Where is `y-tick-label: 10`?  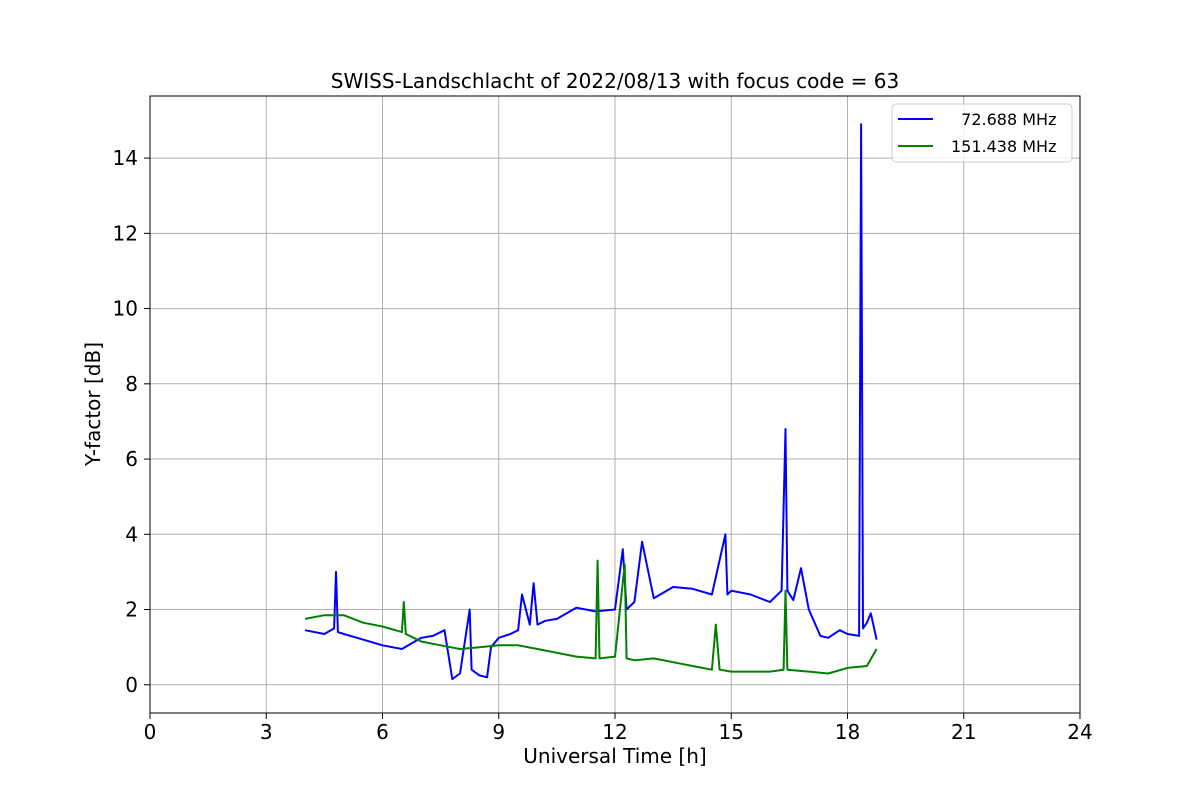
y-tick-label: 10 is located at coordinates (125, 309).